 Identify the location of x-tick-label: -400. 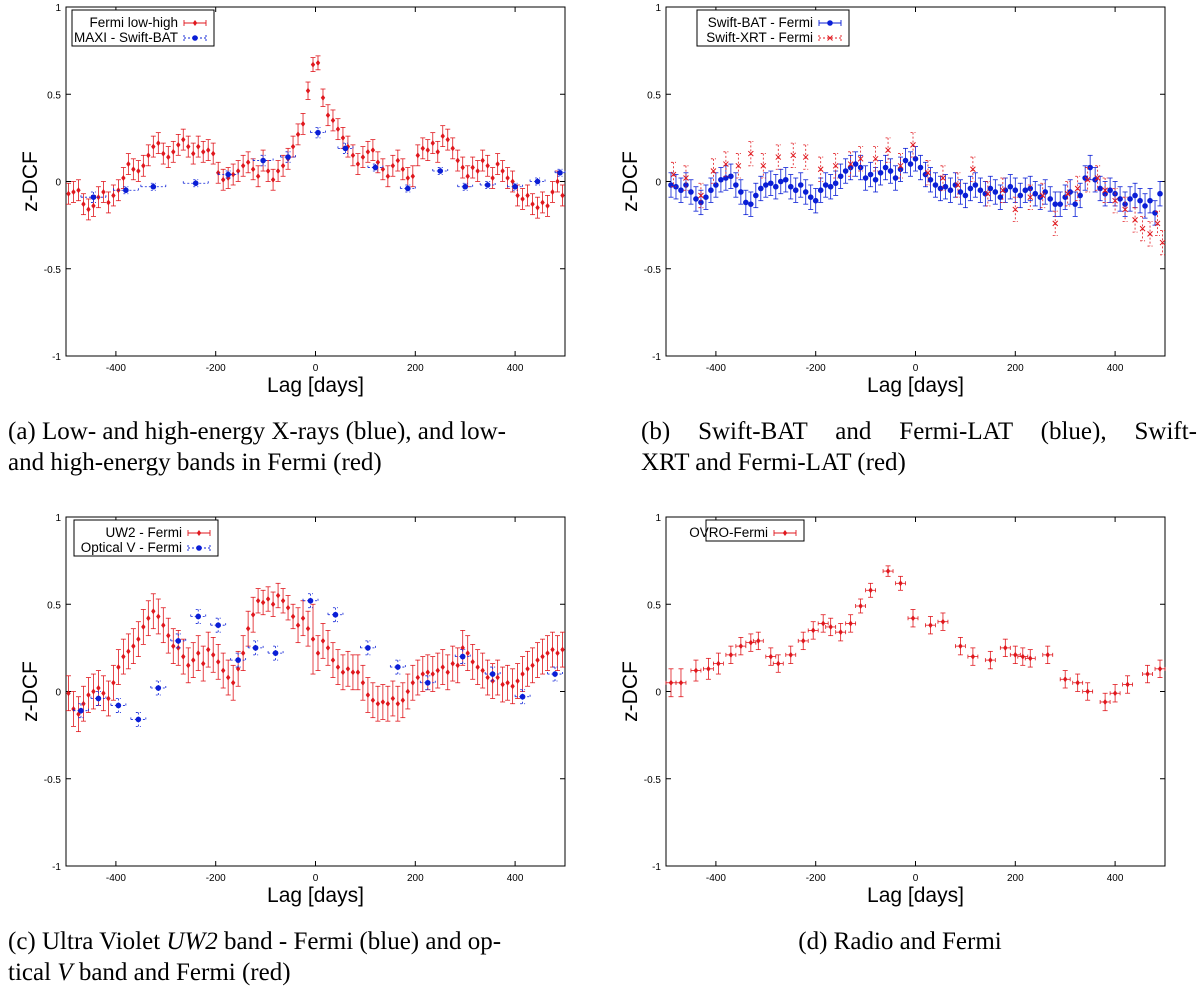
(716, 368).